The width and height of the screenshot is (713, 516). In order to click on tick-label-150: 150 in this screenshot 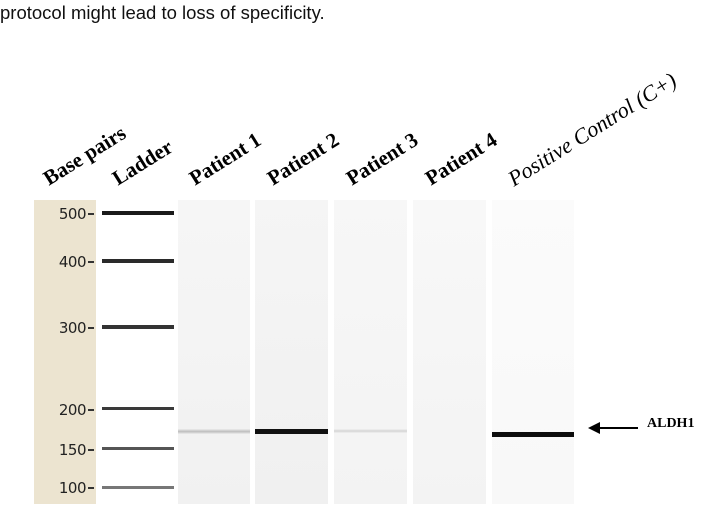, I will do `click(72, 450)`.